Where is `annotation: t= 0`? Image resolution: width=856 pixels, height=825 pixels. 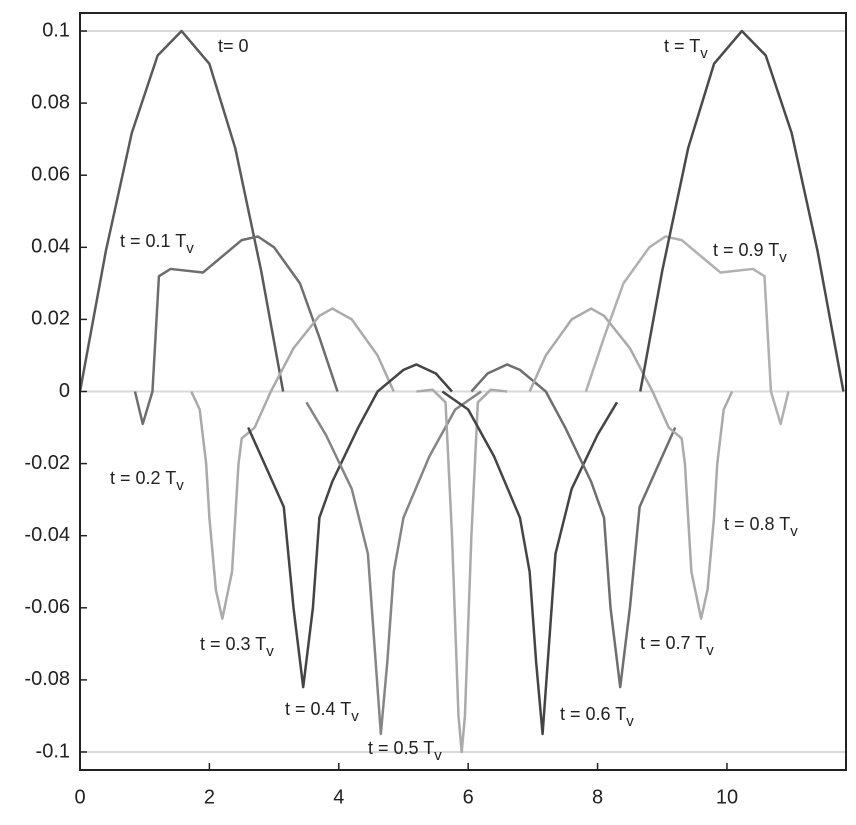 annotation: t= 0 is located at coordinates (233, 46).